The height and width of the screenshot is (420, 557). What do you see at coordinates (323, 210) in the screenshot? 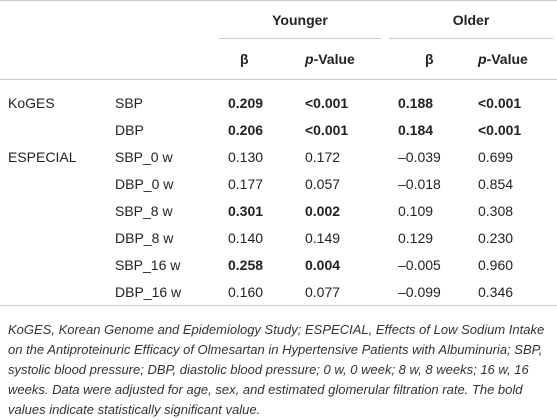
I see `table-cell: 0.002` at bounding box center [323, 210].